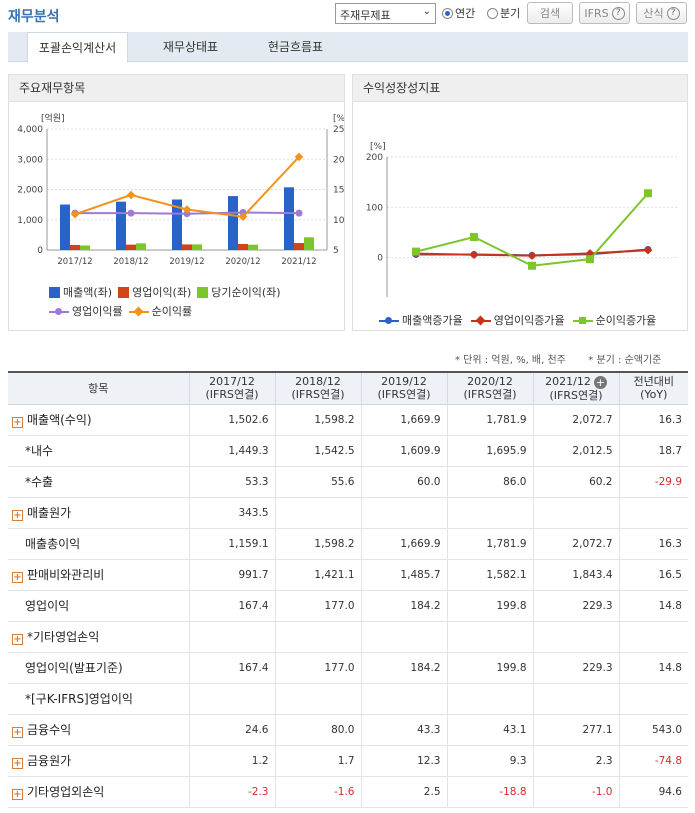  Describe the element at coordinates (447, 13) in the screenshot. I see `radio-on-icon` at that location.